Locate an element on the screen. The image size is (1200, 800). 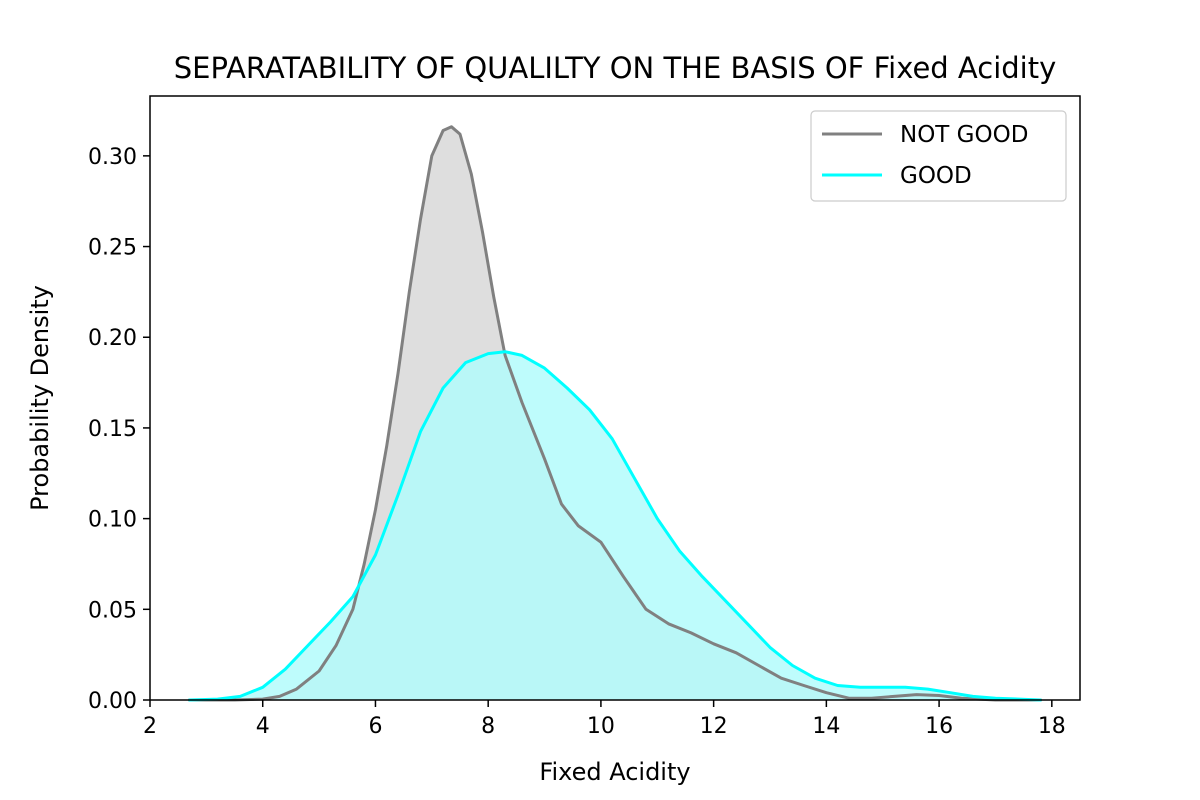
x-tick-label: 12 is located at coordinates (714, 726).